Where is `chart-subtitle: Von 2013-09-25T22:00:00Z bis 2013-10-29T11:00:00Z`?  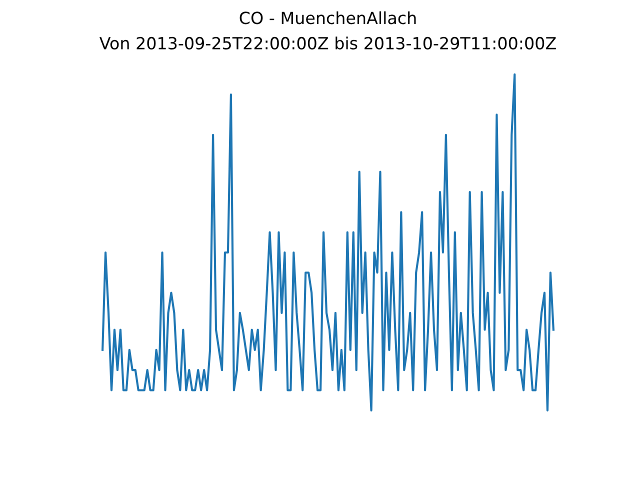
chart-subtitle: Von 2013-09-25T22:00:00Z bis 2013-10-29T11:00:00Z is located at coordinates (327, 43).